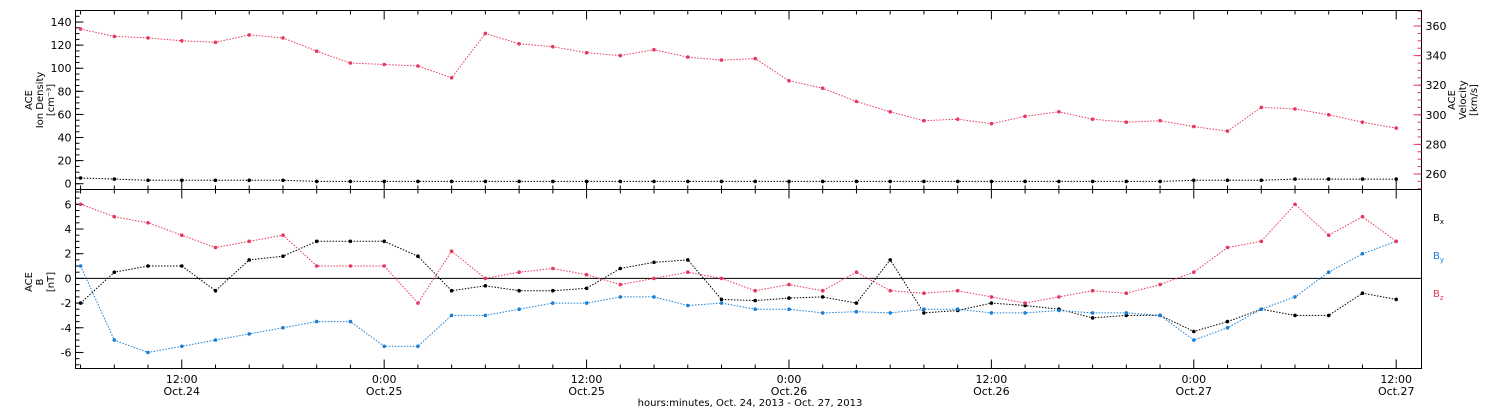  Describe the element at coordinates (40, 282) in the screenshot. I see `magnetic-field-axis-title: ACE B [nT]` at that location.